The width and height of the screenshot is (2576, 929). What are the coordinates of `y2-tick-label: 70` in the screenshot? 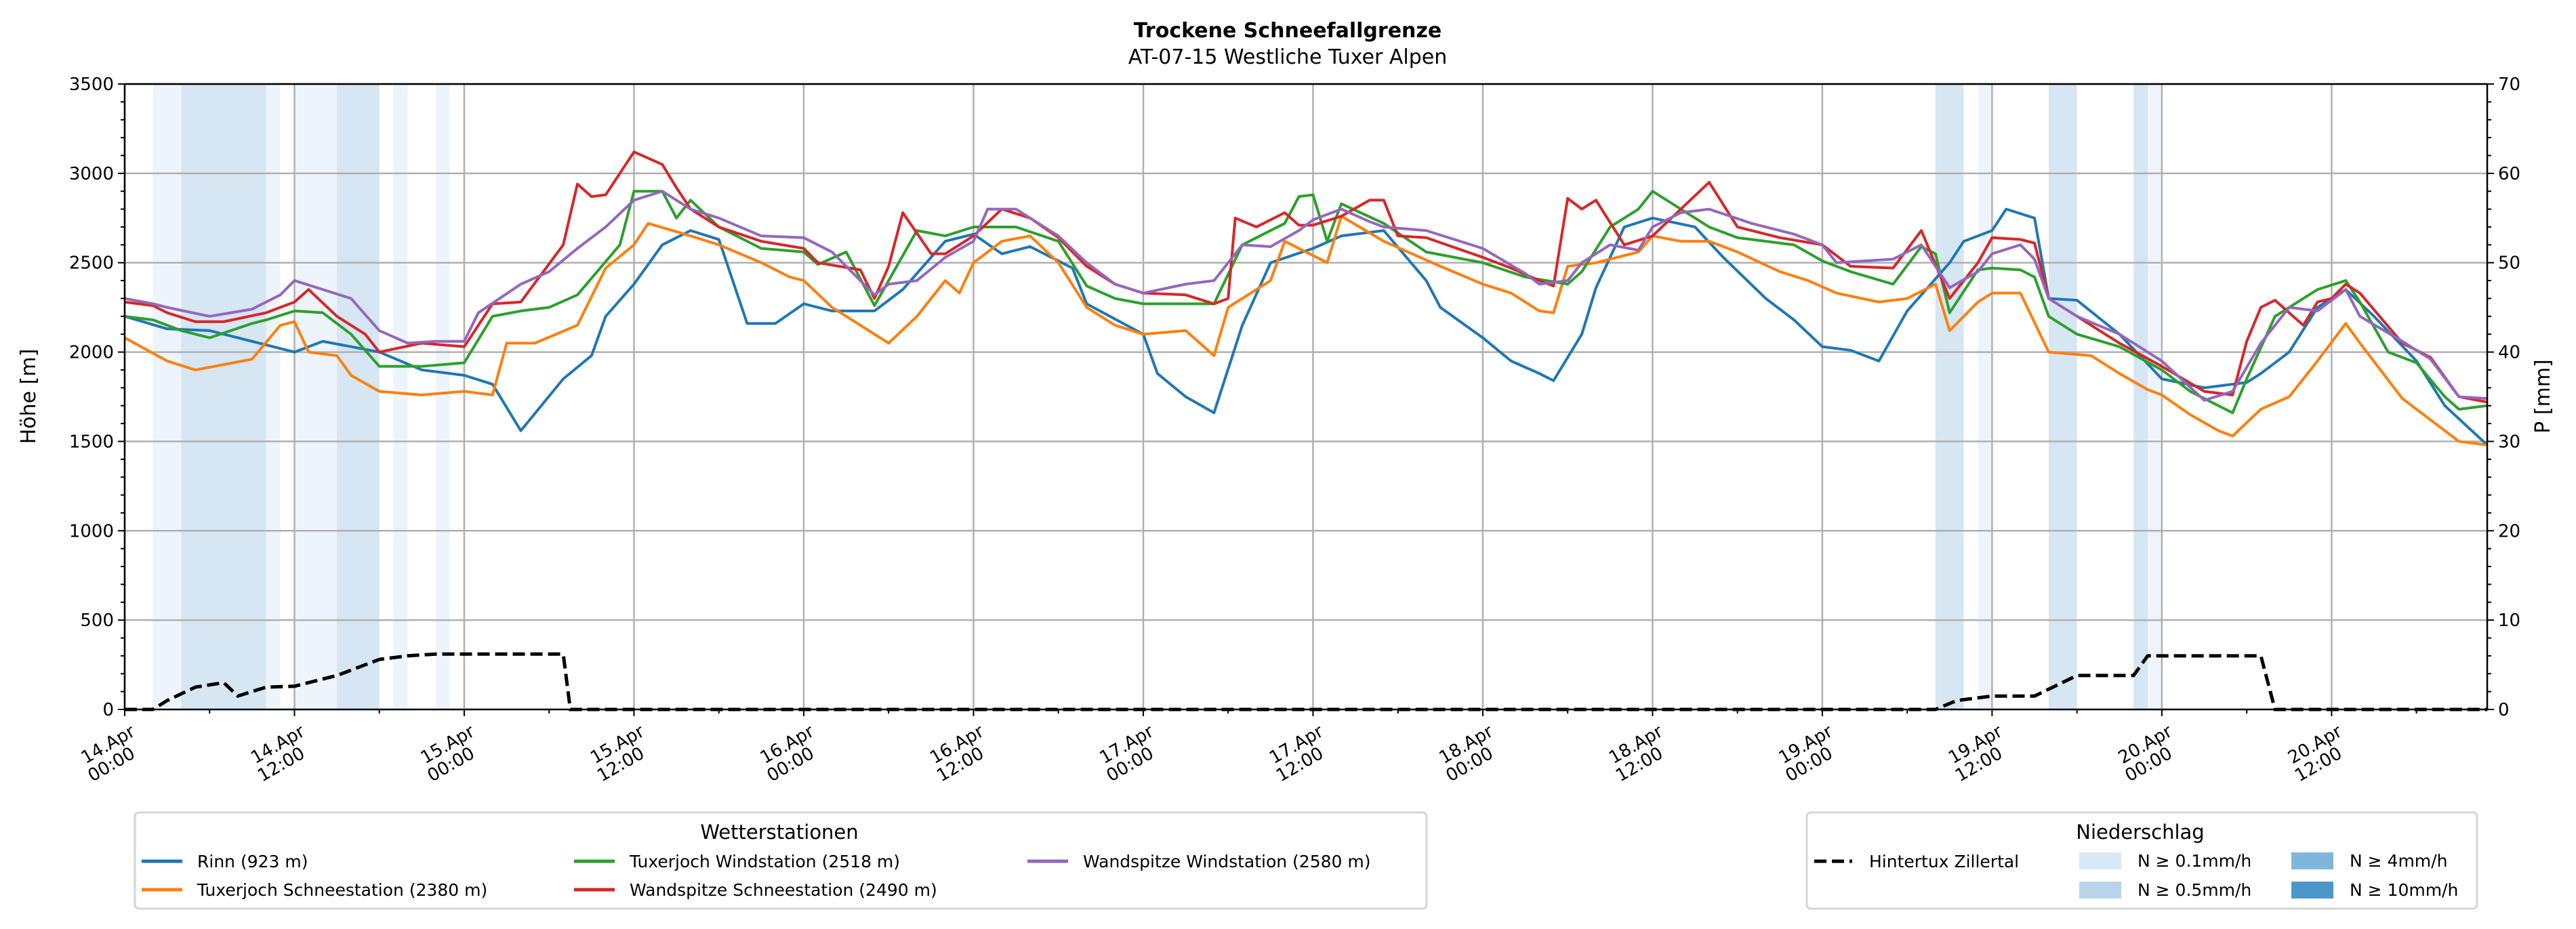 It's located at (2509, 85).